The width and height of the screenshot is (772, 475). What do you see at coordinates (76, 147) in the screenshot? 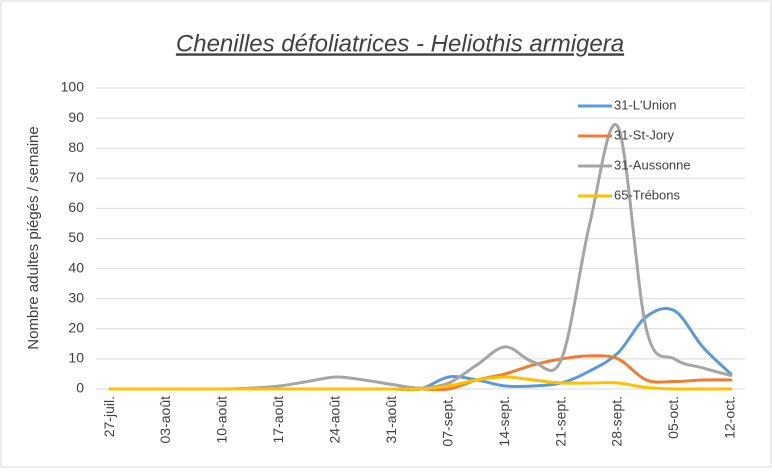
I see `y-tick-label: 80` at bounding box center [76, 147].